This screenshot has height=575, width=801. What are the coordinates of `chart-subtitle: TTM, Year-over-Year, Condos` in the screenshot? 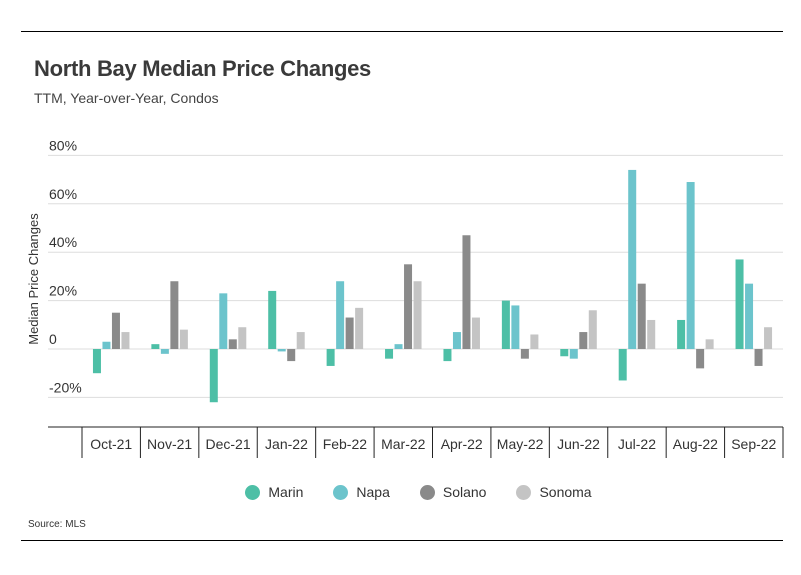 It's located at (126, 98).